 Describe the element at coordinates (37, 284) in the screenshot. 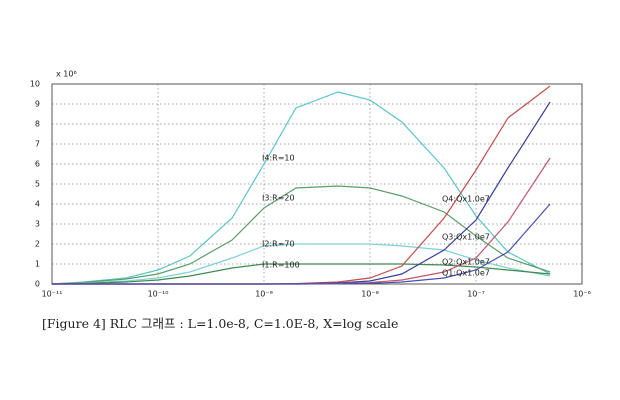

I see `y-tick-label: 0` at that location.